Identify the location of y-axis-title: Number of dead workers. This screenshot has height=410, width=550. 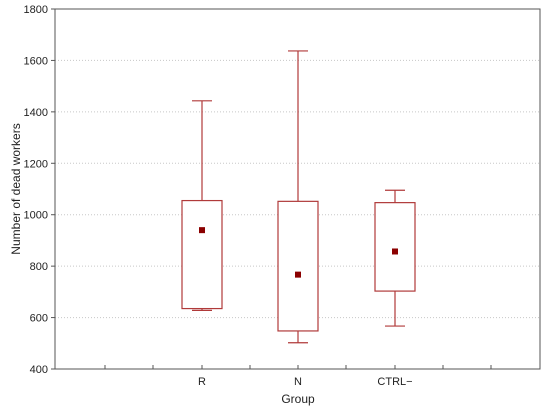
(16, 188).